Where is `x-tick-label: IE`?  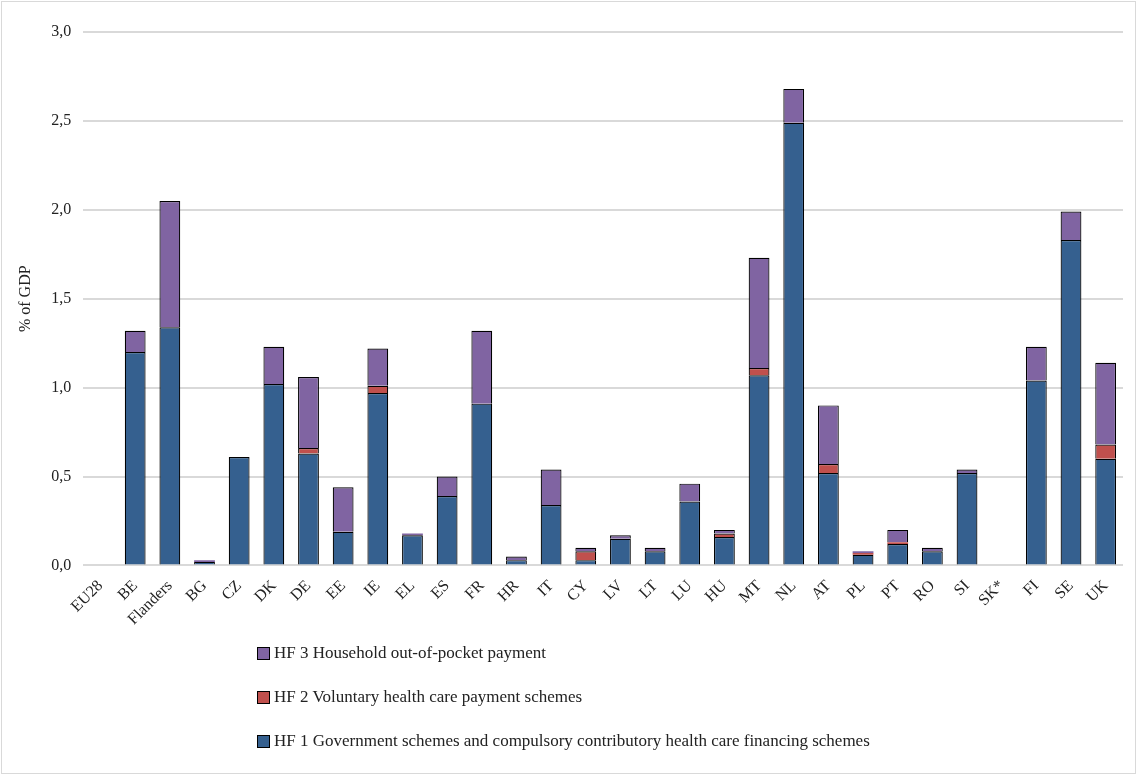
x-tick-label: IE is located at coordinates (371, 588).